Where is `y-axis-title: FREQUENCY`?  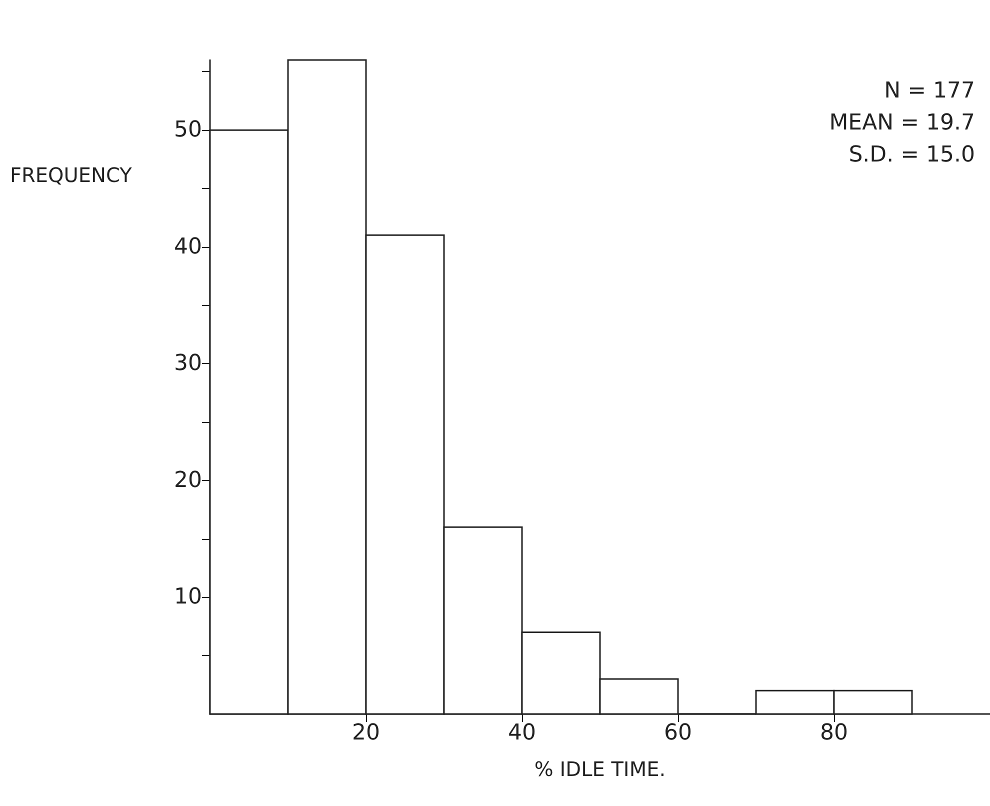 y-axis-title: FREQUENCY is located at coordinates (71, 175).